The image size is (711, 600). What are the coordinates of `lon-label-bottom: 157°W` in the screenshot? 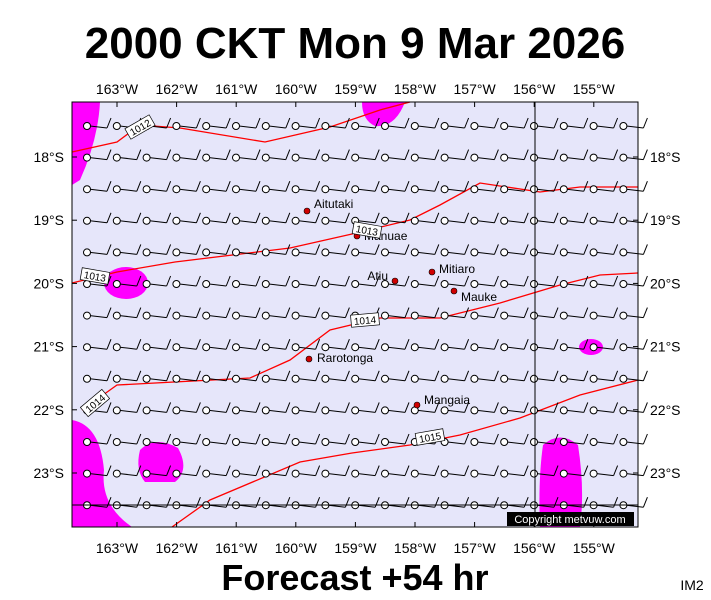 It's located at (475, 548).